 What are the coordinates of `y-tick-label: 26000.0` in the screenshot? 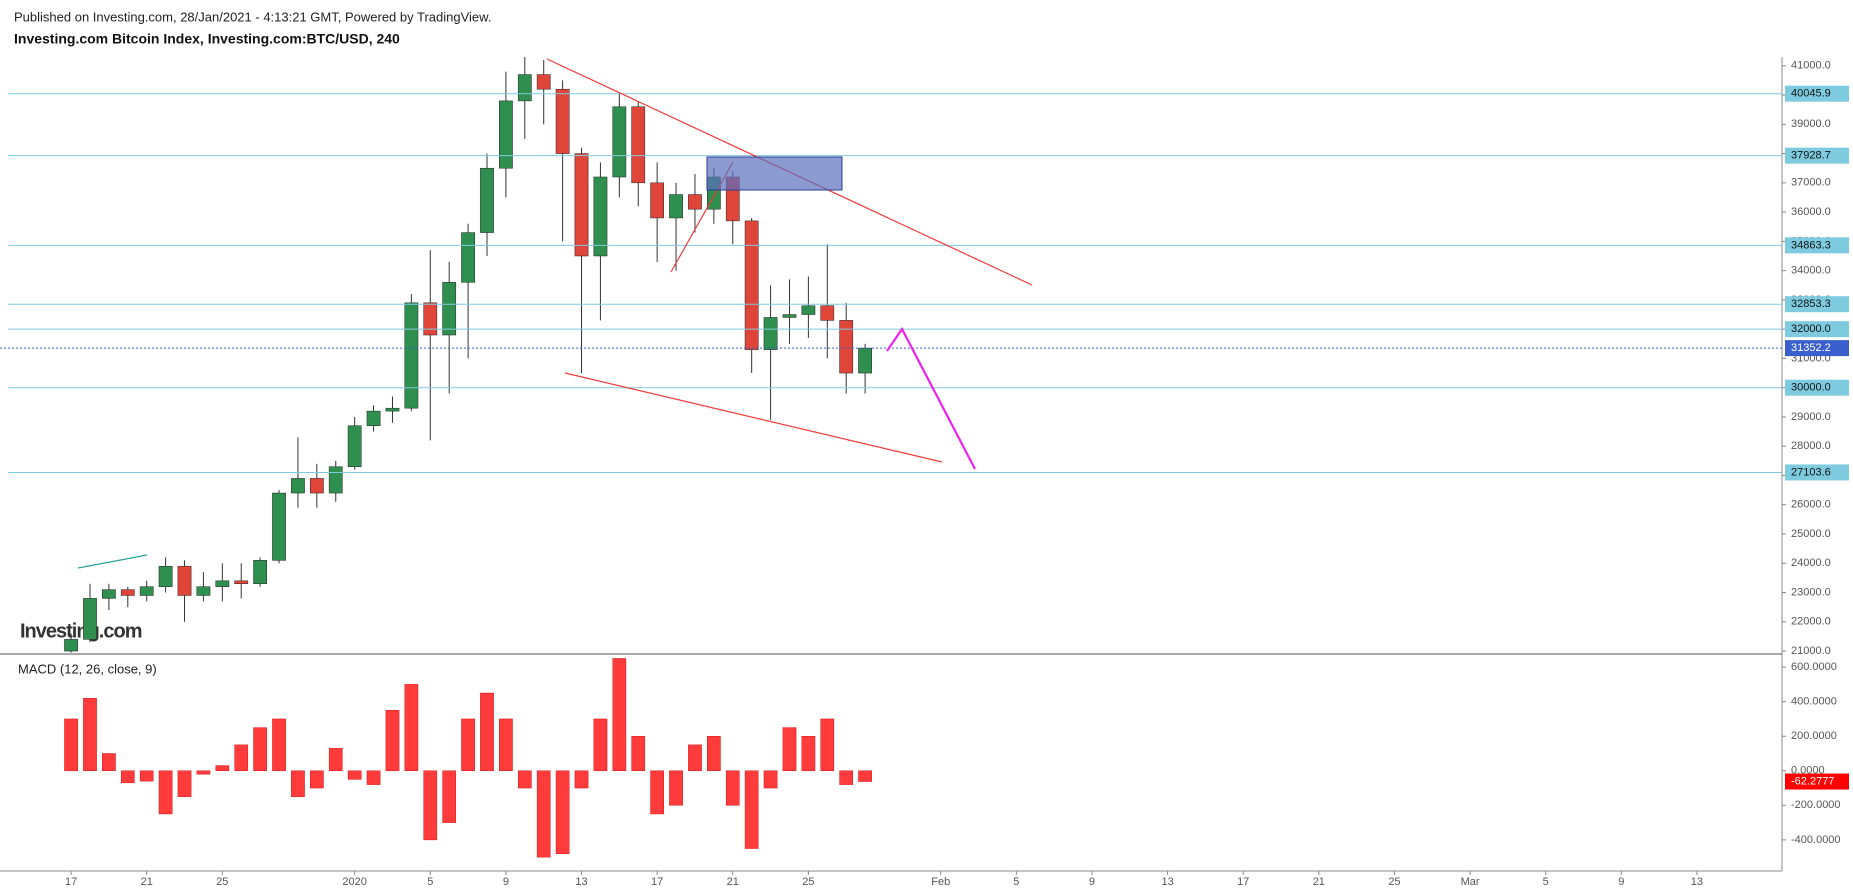 It's located at (1811, 505).